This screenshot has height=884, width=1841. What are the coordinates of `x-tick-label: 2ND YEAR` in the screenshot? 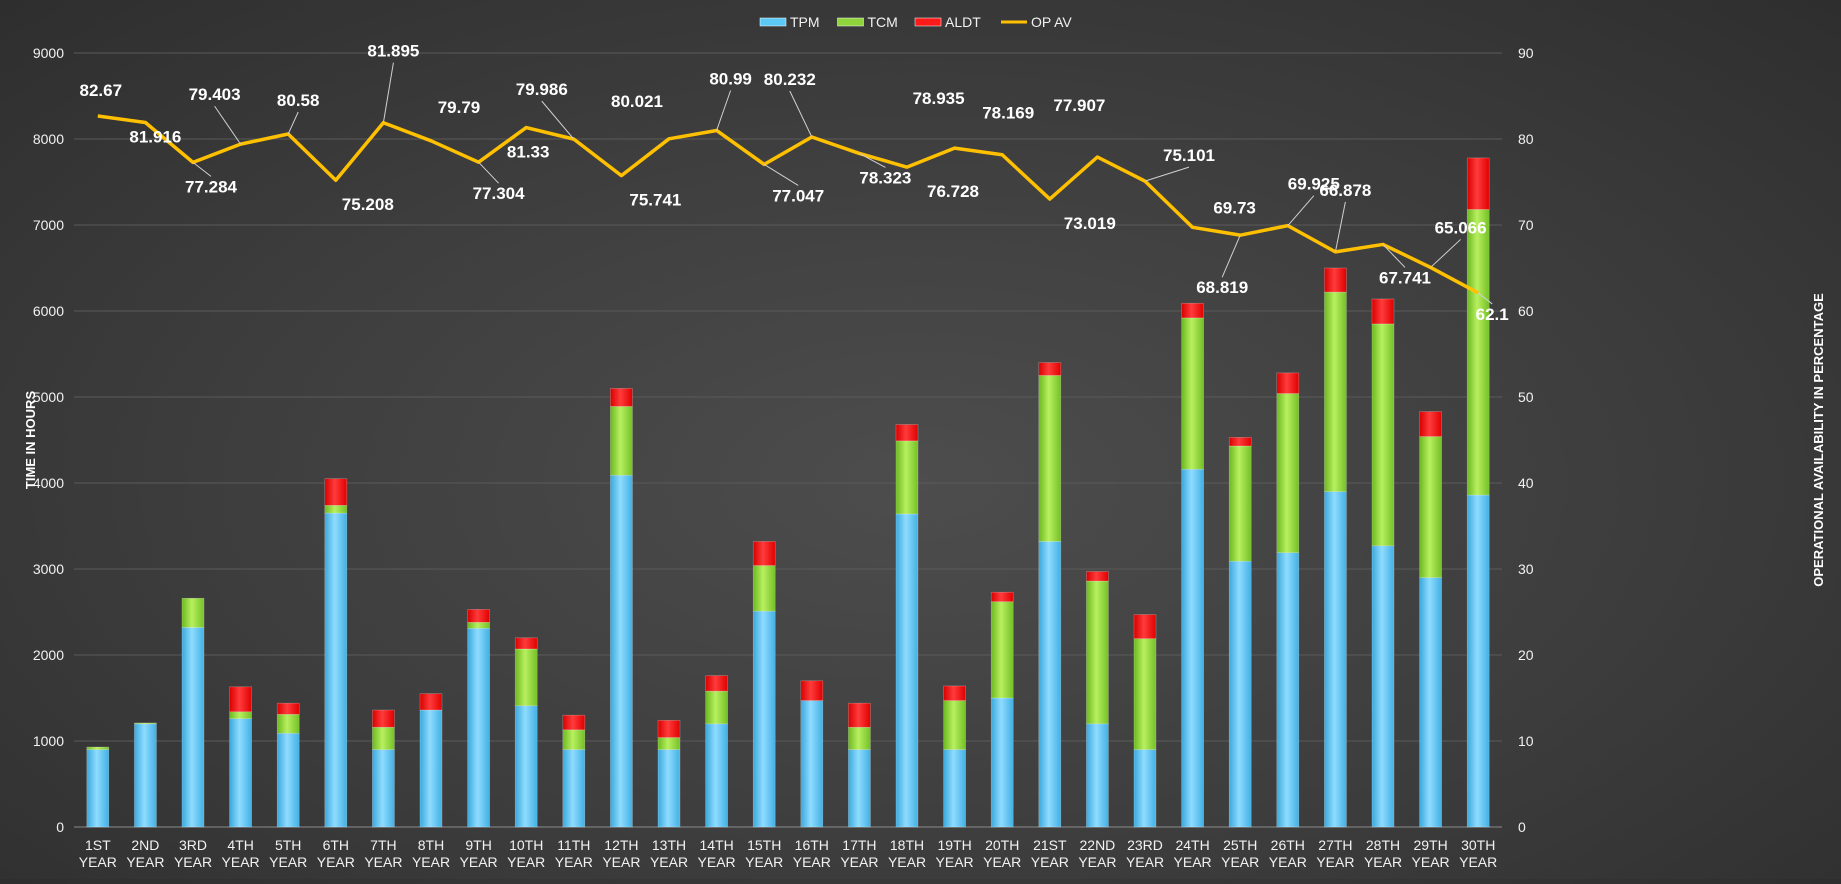 It's located at (145, 853).